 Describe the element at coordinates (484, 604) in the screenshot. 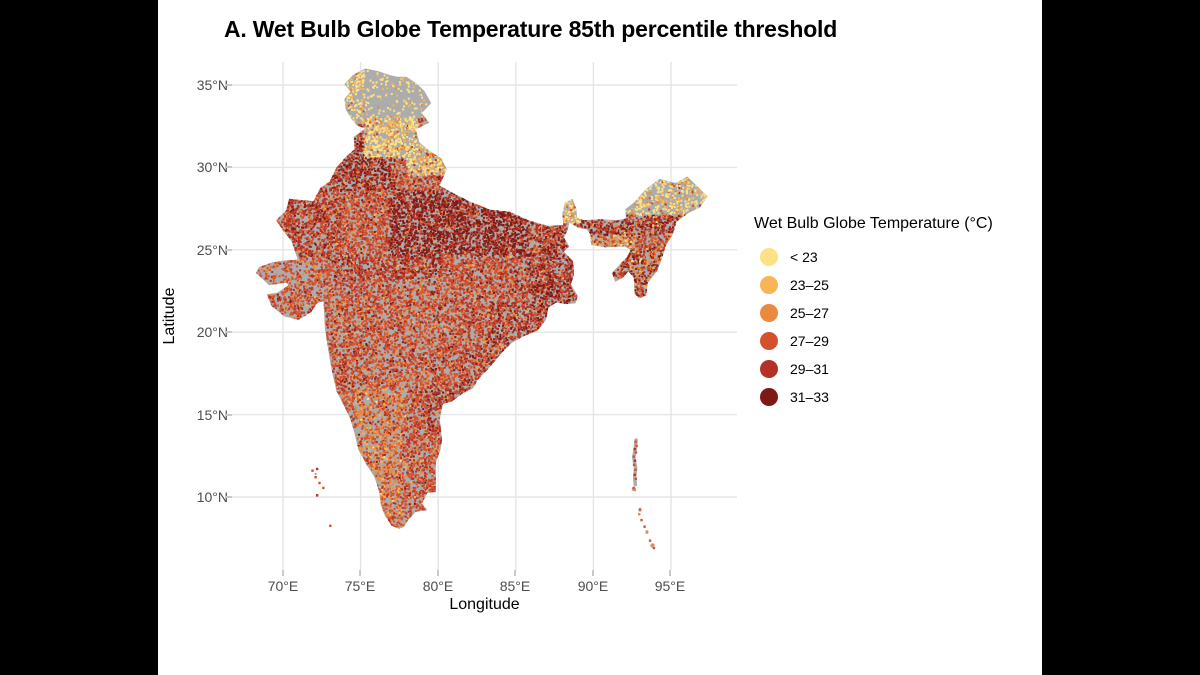

I see `x-axis-title: Longitude` at that location.